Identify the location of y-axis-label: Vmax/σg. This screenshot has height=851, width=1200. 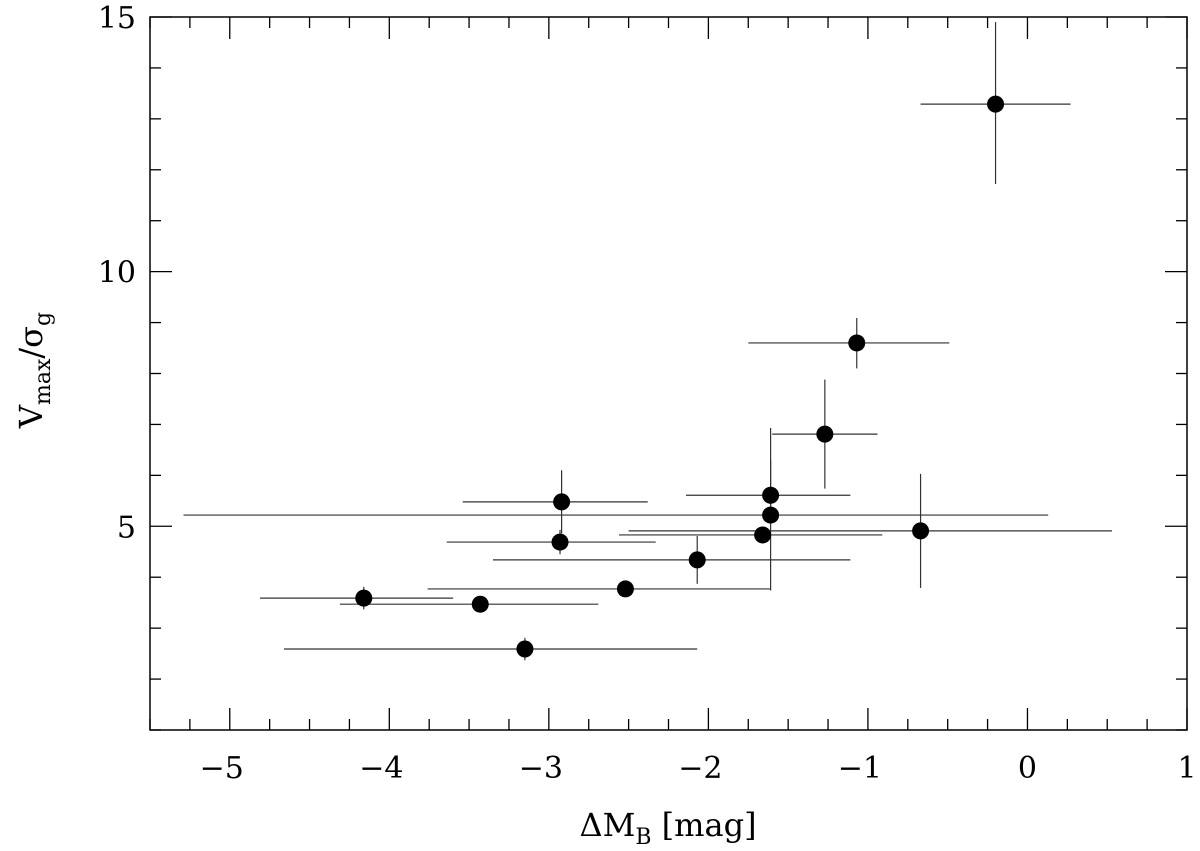
(34, 370).